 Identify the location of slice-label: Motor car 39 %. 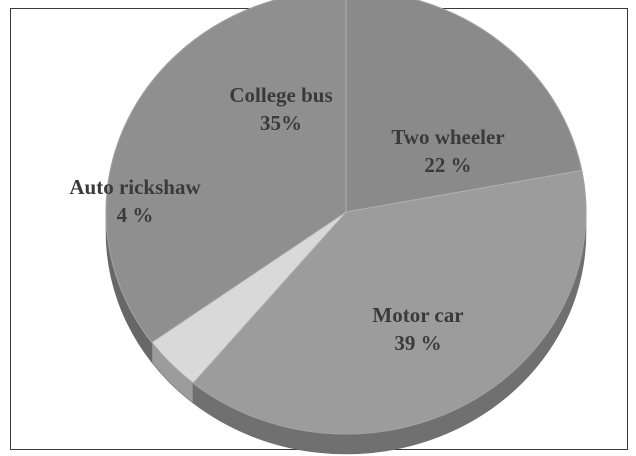
(417, 329).